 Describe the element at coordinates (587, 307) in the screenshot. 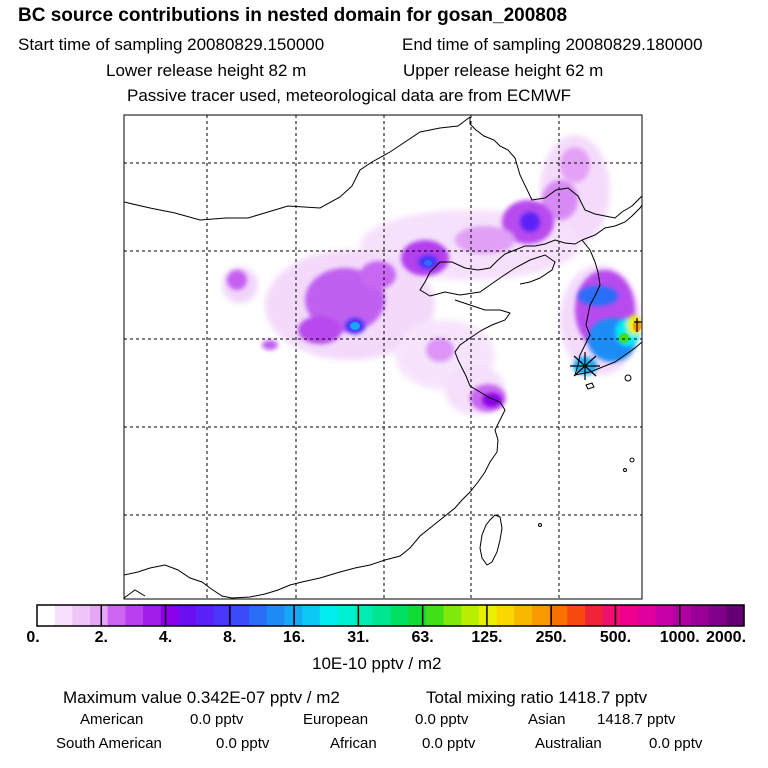

I see `korea-west-coast` at that location.